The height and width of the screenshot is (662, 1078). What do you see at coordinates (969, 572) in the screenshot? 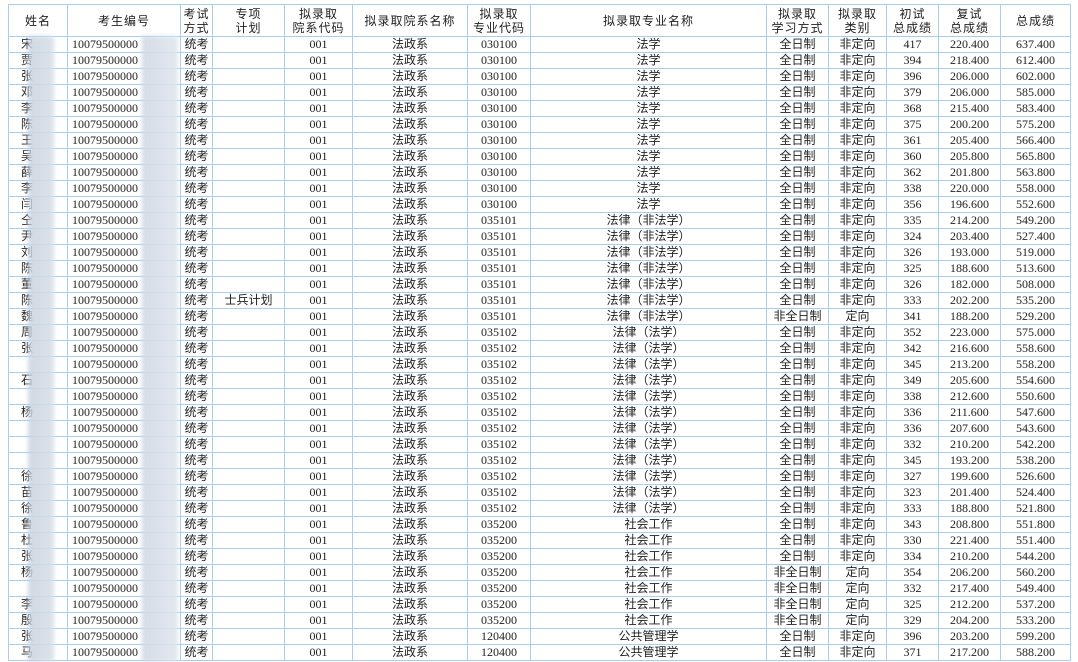
I see `cell-retest-score: 206.200` at bounding box center [969, 572].